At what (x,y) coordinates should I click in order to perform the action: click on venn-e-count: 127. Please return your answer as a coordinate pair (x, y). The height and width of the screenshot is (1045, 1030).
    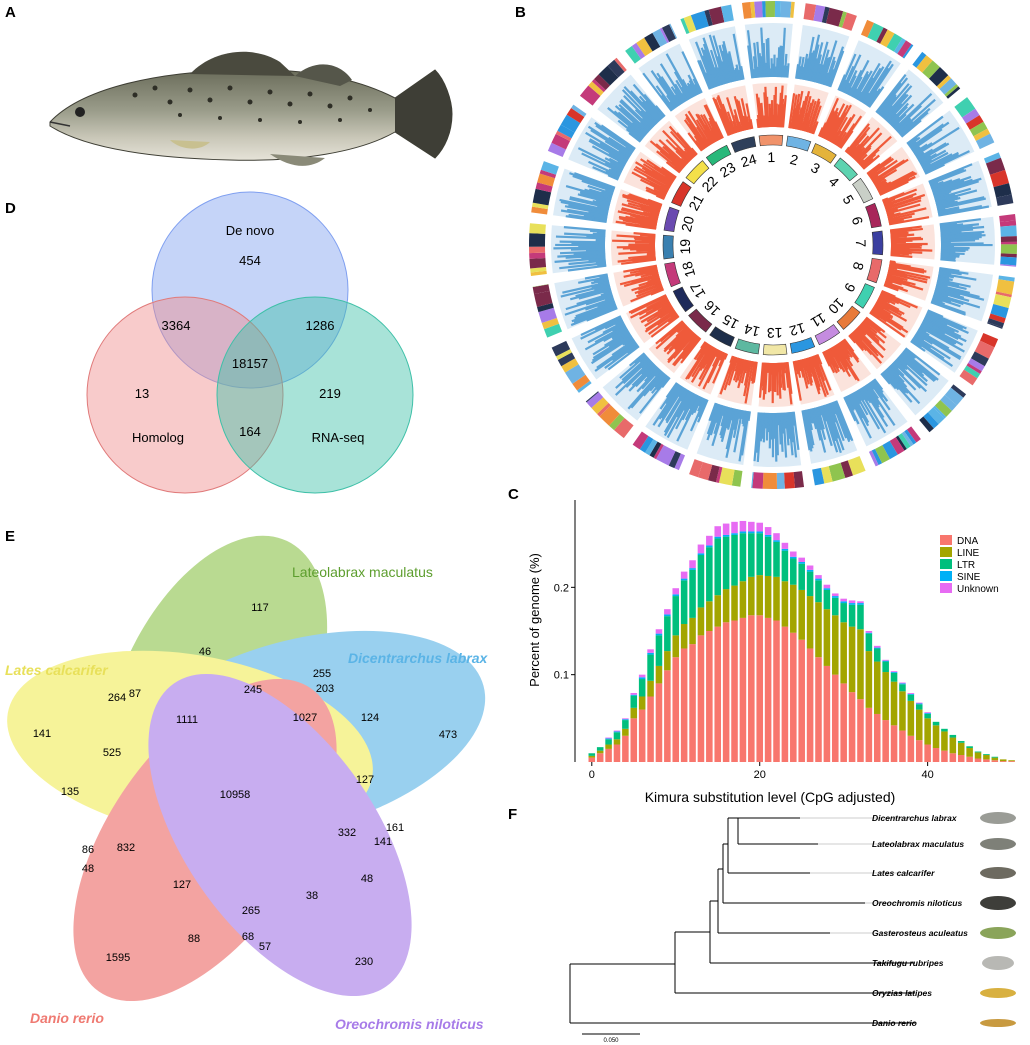
    Looking at the image, I should click on (365, 780).